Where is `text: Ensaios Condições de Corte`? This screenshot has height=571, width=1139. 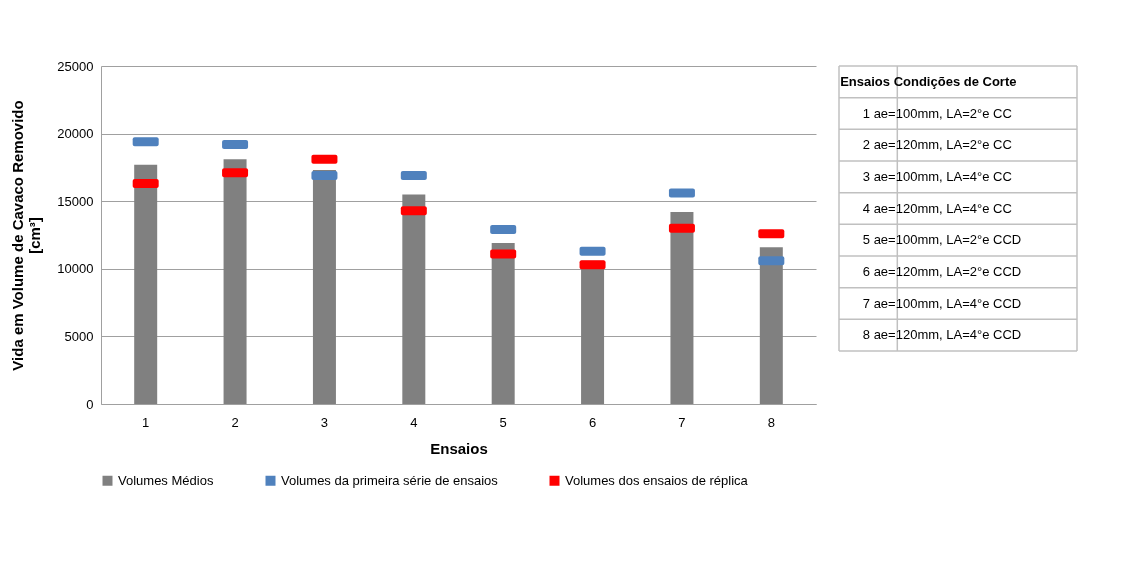 text: Ensaios Condições de Corte is located at coordinates (928, 81).